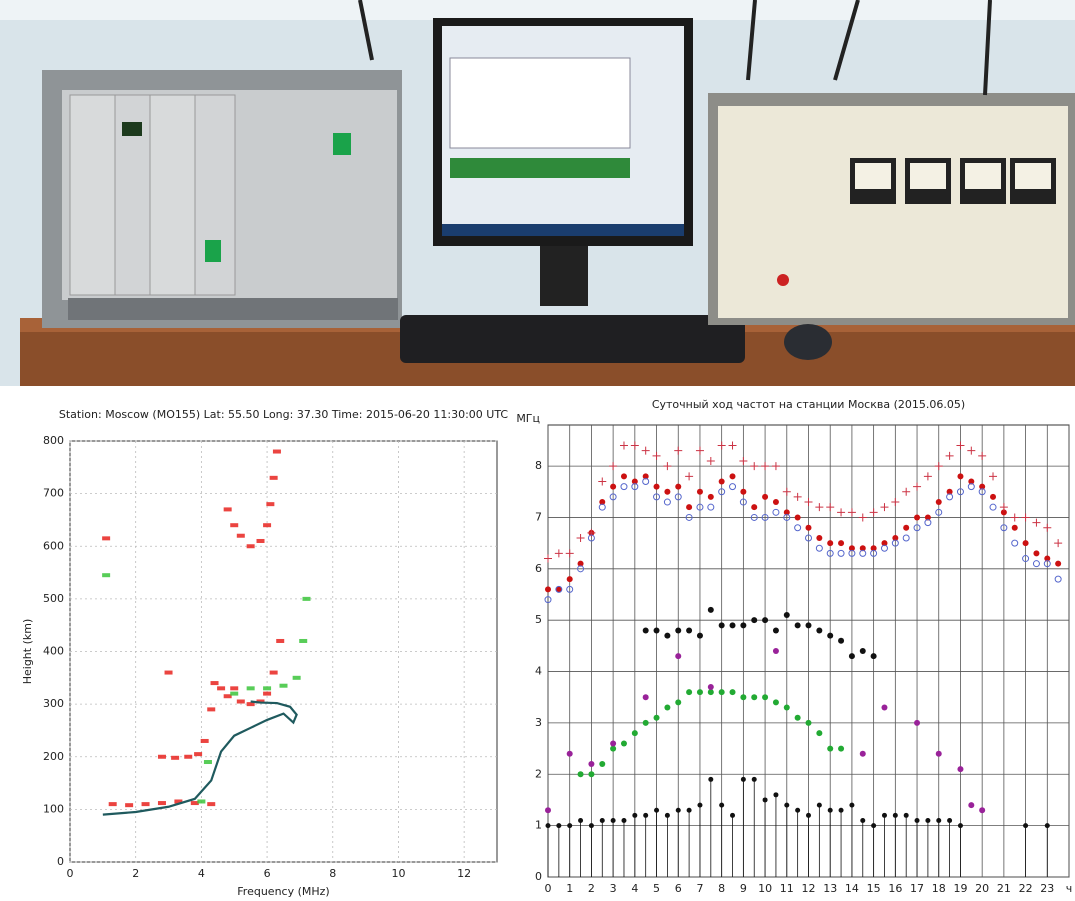  I want to click on rack-base, so click(233, 309).